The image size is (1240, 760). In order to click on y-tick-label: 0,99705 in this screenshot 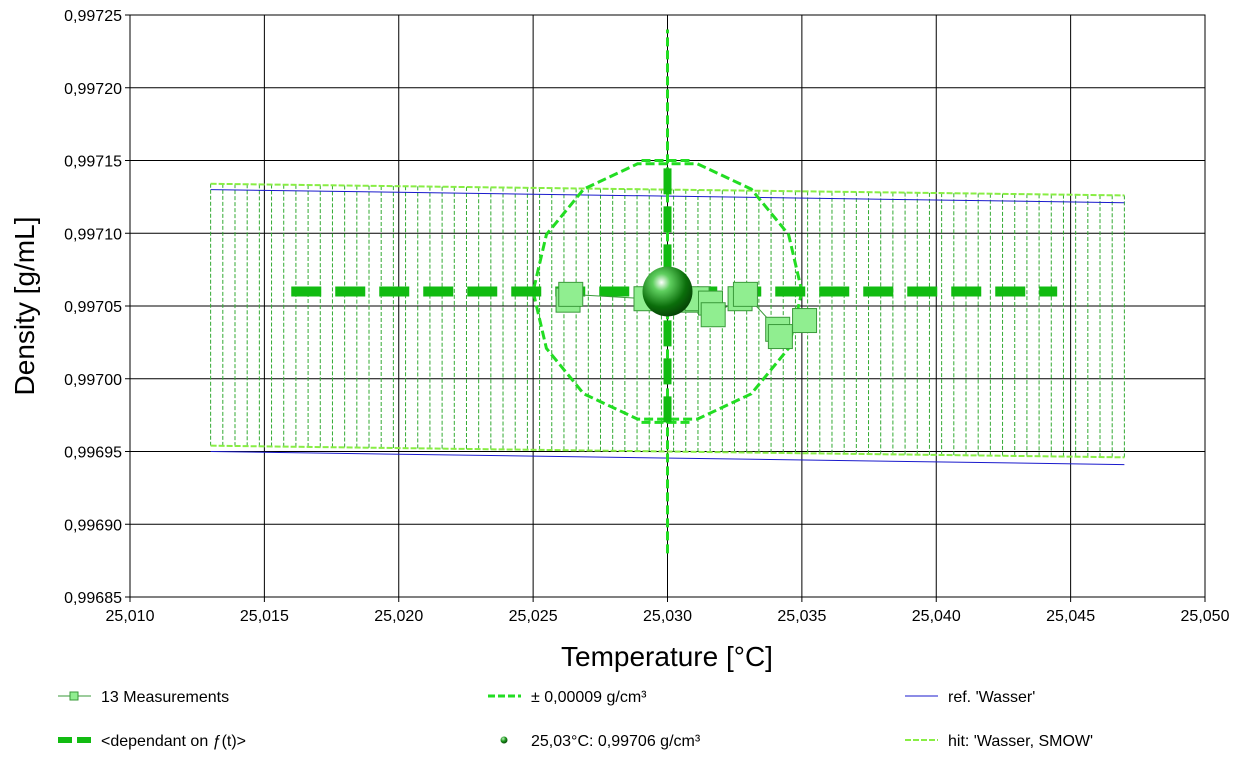, I will do `click(93, 307)`.